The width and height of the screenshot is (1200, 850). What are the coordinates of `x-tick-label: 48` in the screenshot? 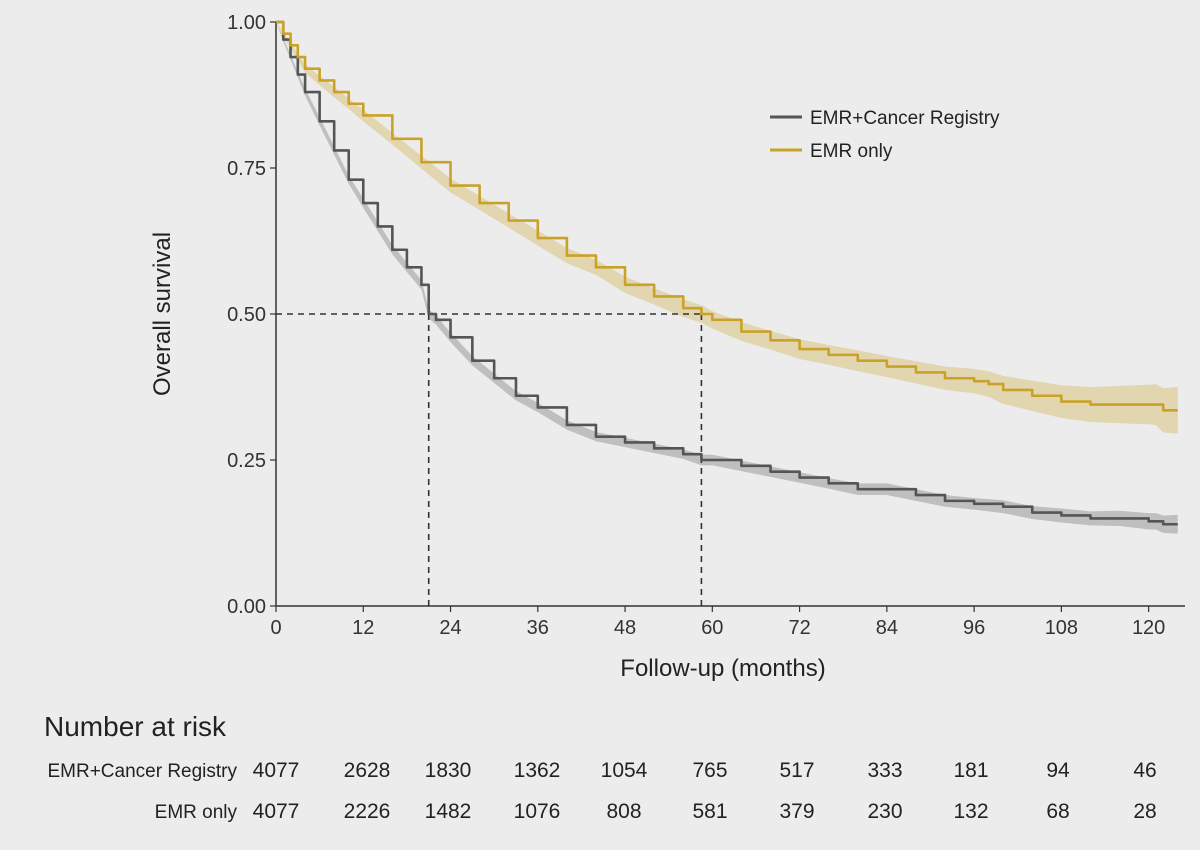 It's located at (625, 628).